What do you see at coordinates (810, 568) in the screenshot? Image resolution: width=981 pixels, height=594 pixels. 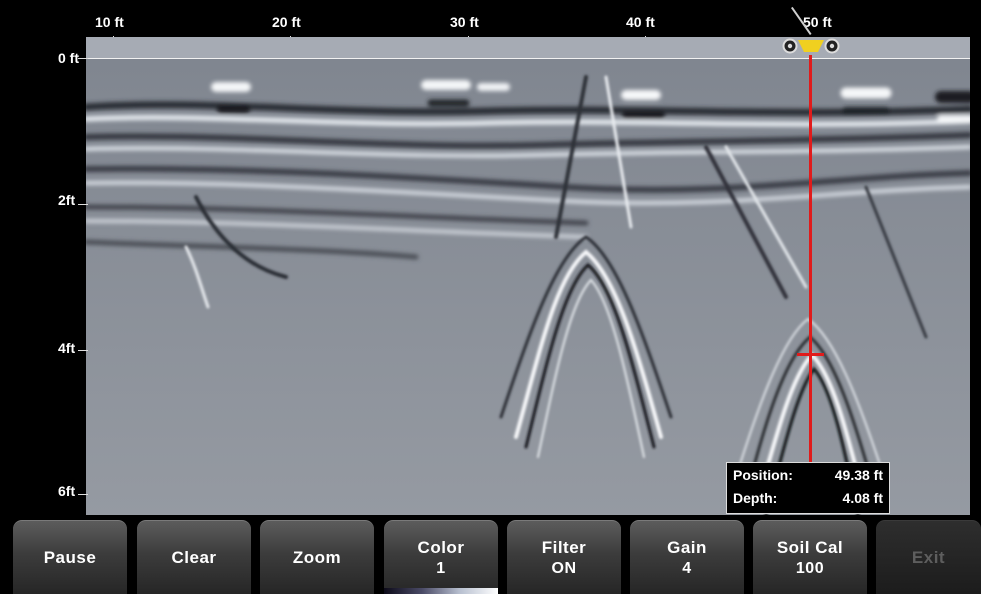 I see `soil-cal-button-value: 100` at bounding box center [810, 568].